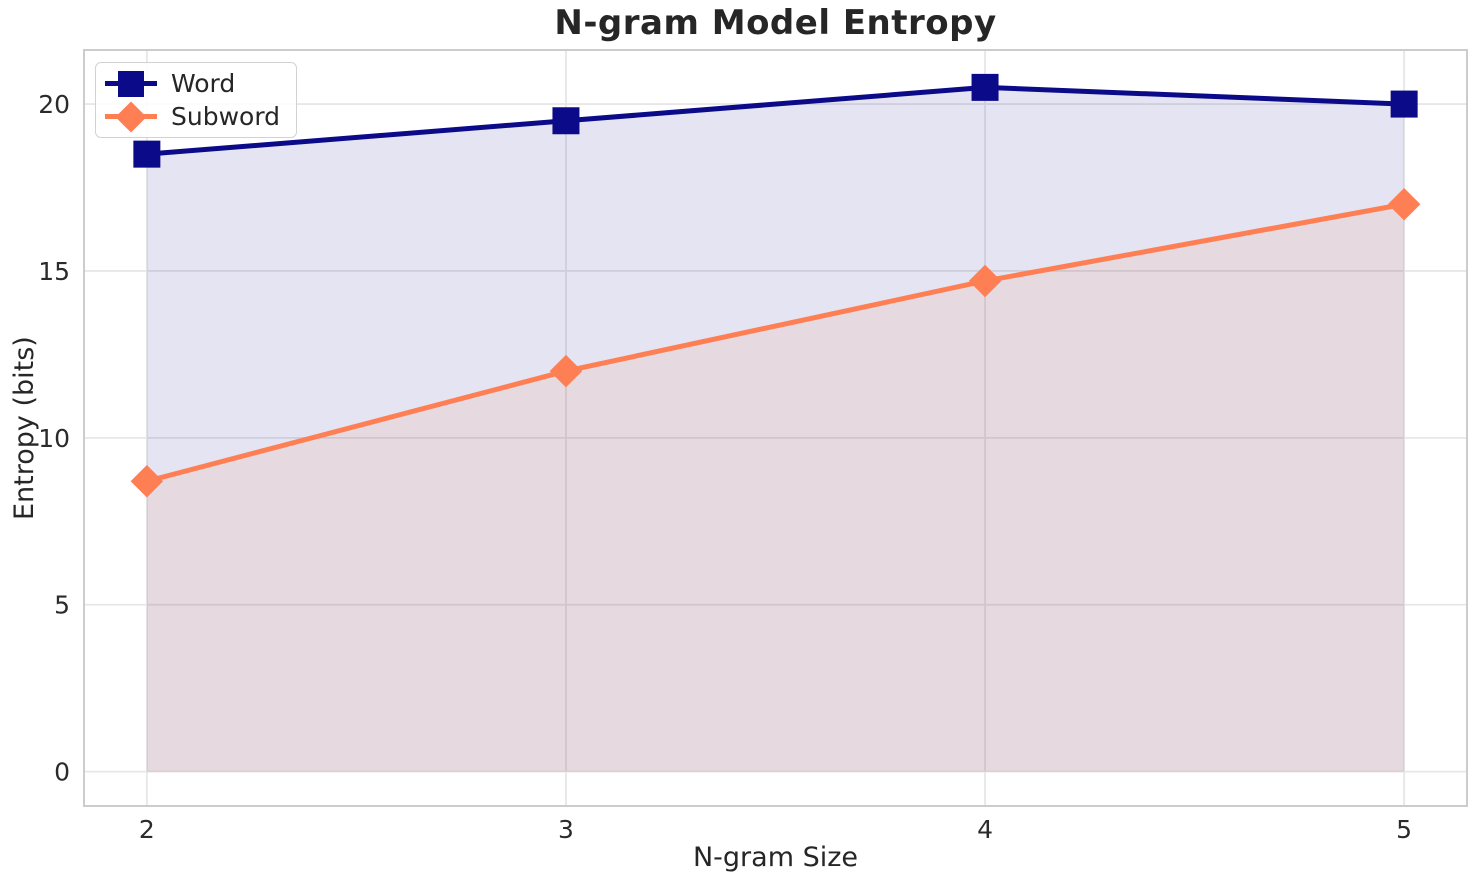 The image size is (1484, 885). I want to click on y-tick-label: 15, so click(54, 271).